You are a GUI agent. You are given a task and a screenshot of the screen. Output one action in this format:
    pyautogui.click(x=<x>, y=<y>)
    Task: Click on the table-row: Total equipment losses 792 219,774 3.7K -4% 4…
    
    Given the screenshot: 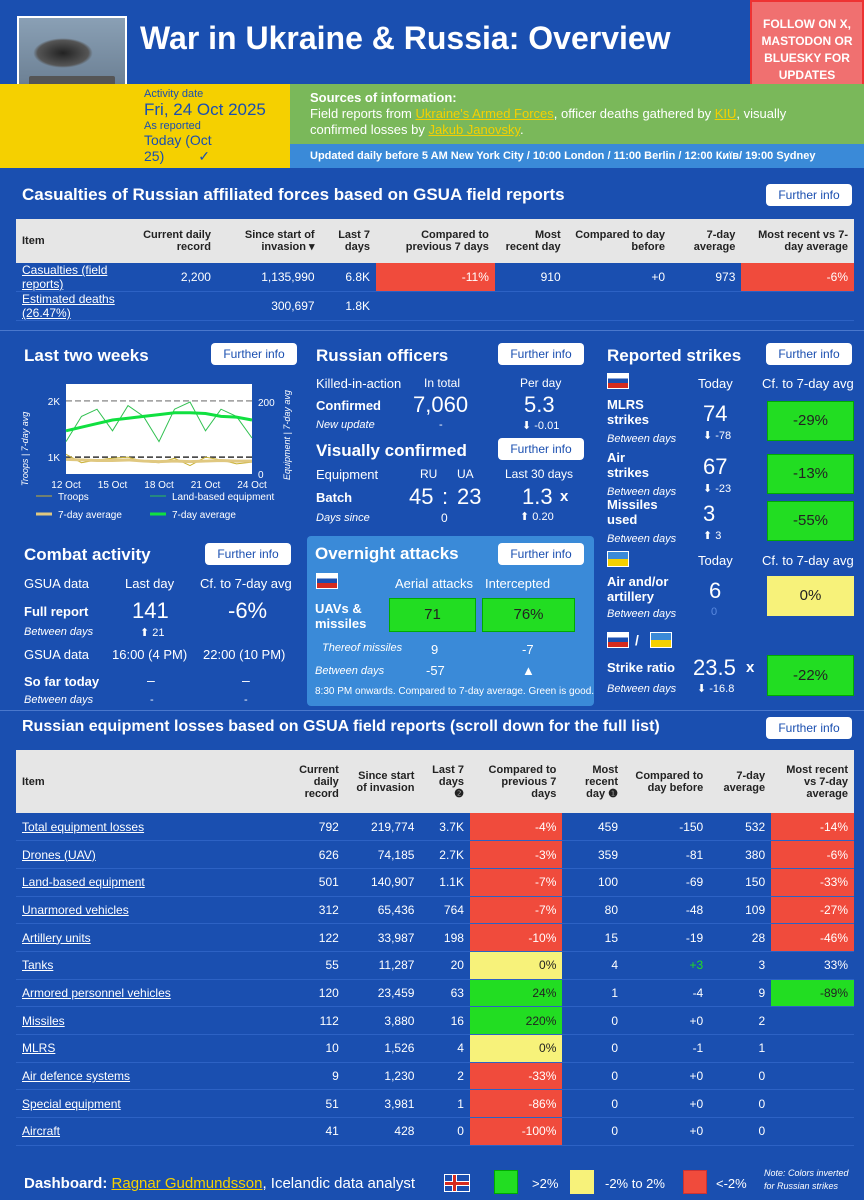 What is the action you would take?
    pyautogui.click(x=435, y=827)
    